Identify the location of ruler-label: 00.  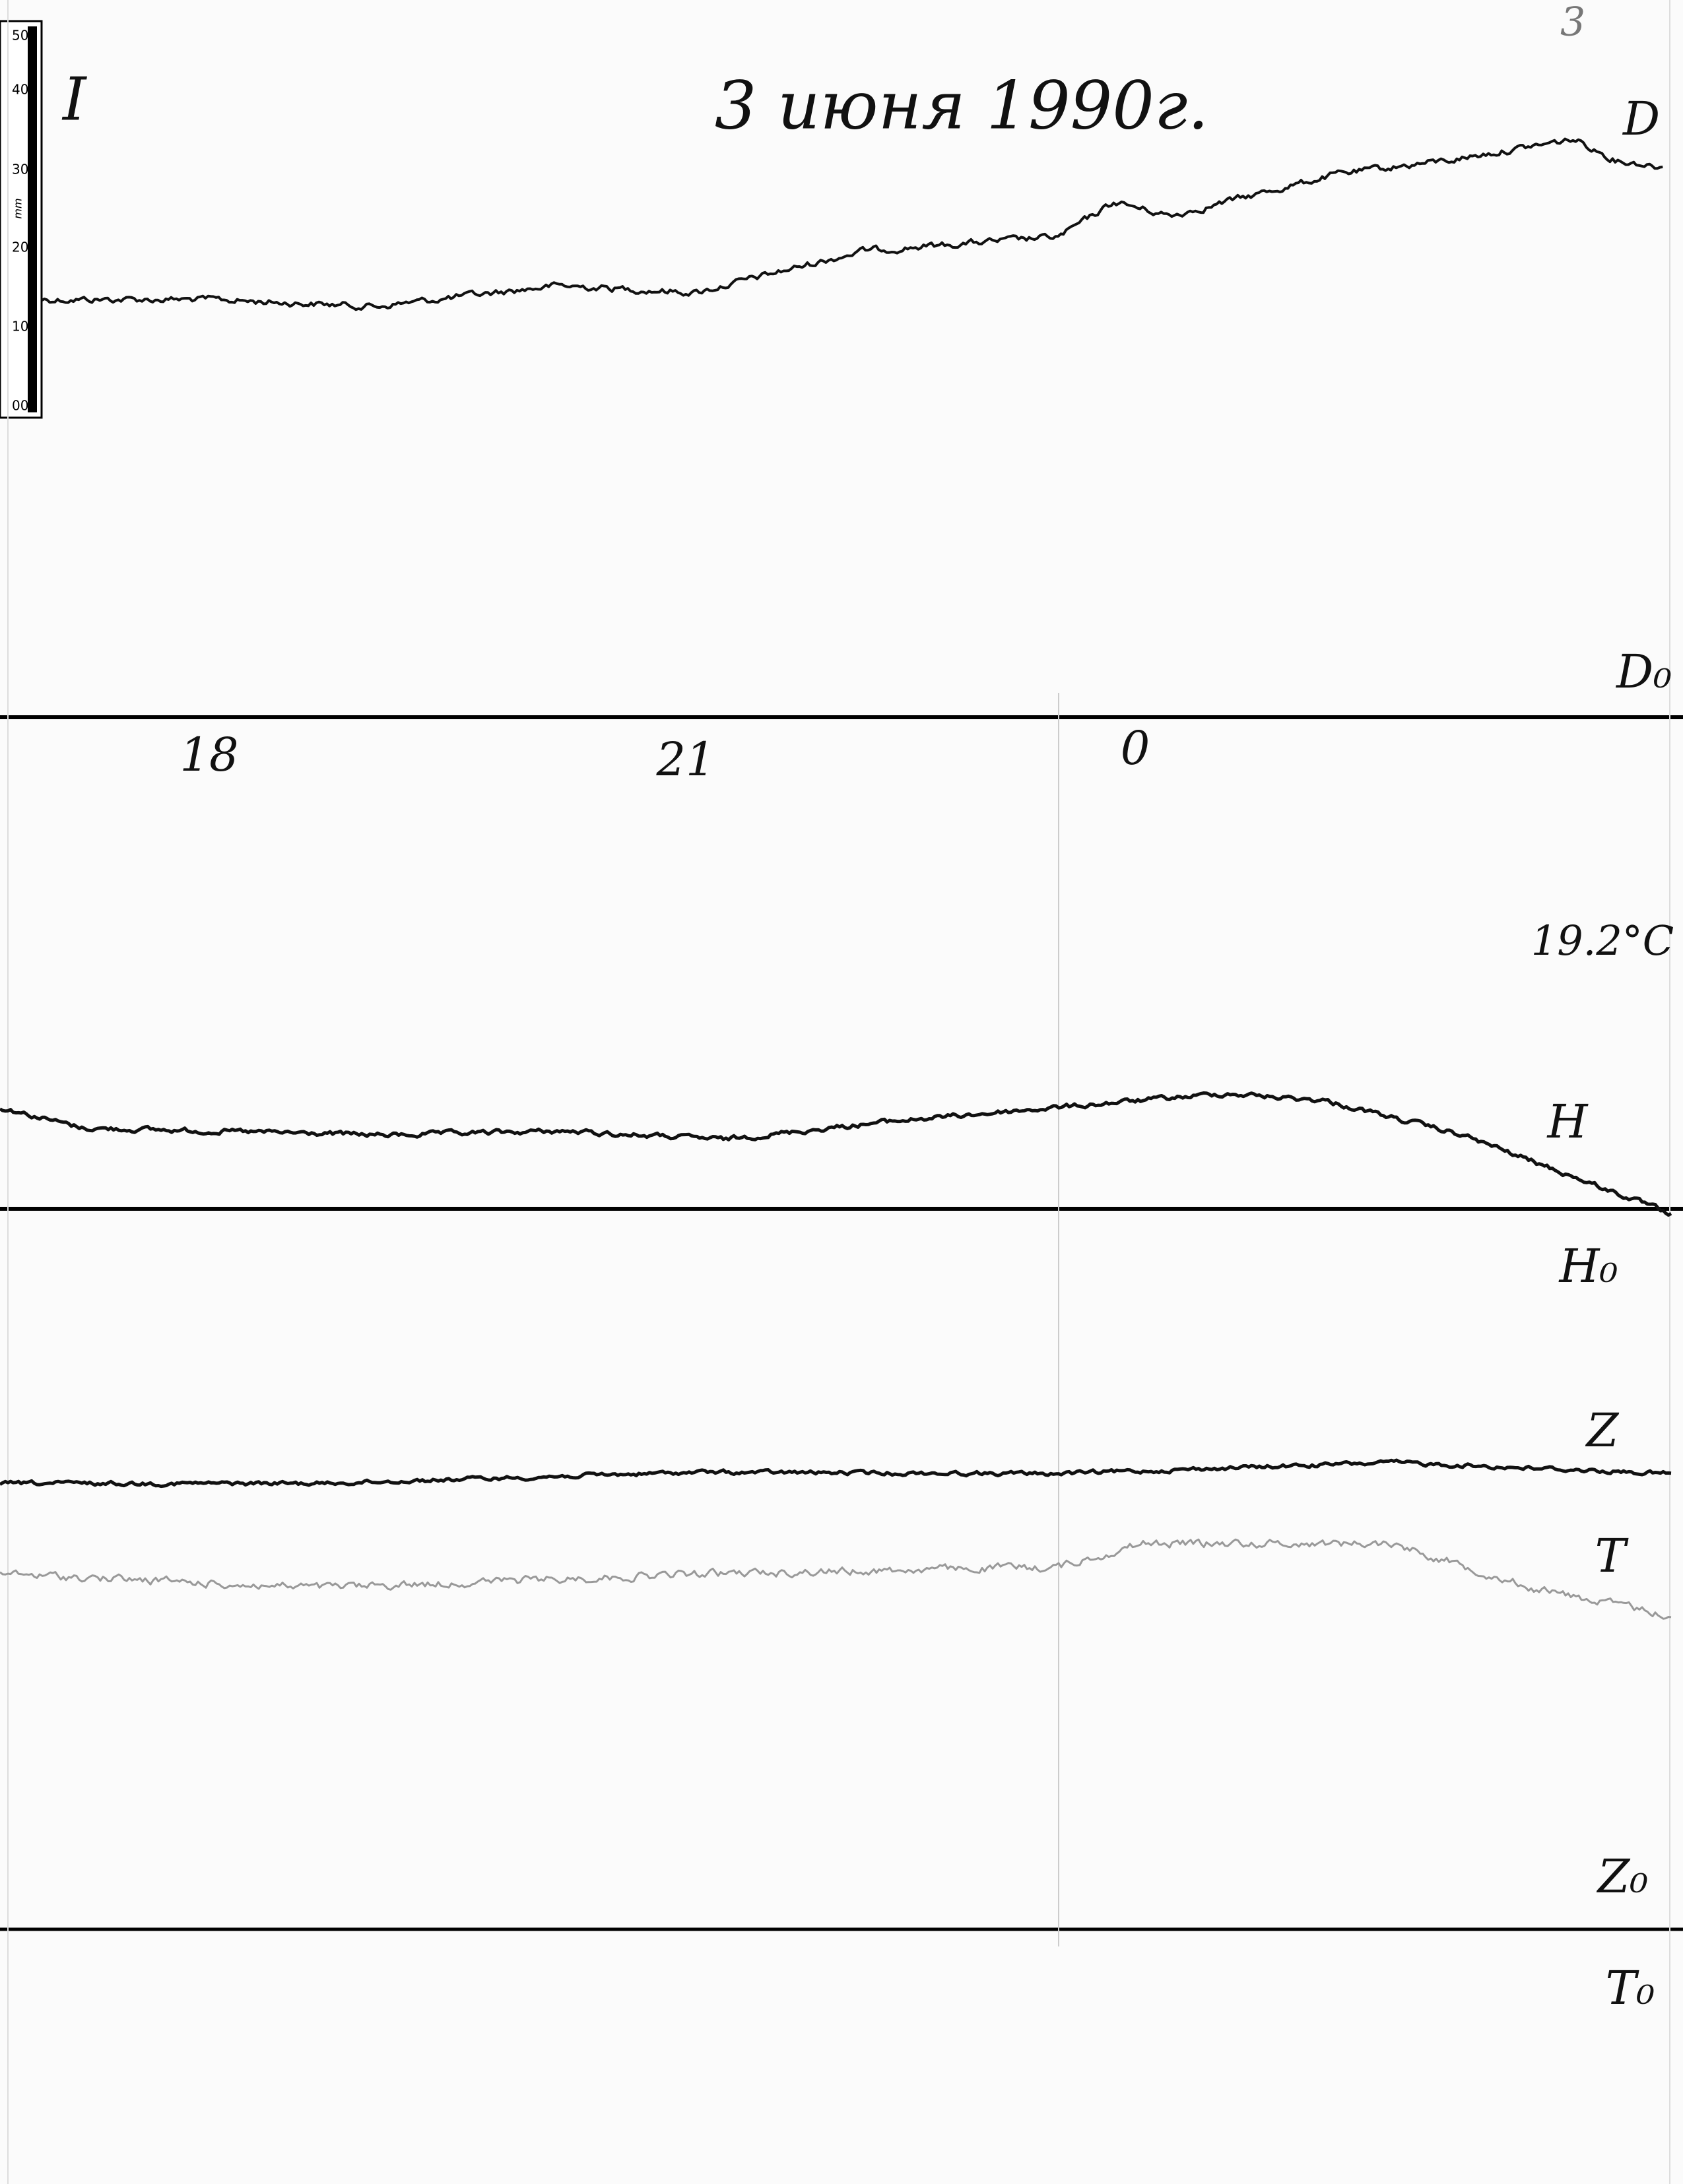
(20, 406).